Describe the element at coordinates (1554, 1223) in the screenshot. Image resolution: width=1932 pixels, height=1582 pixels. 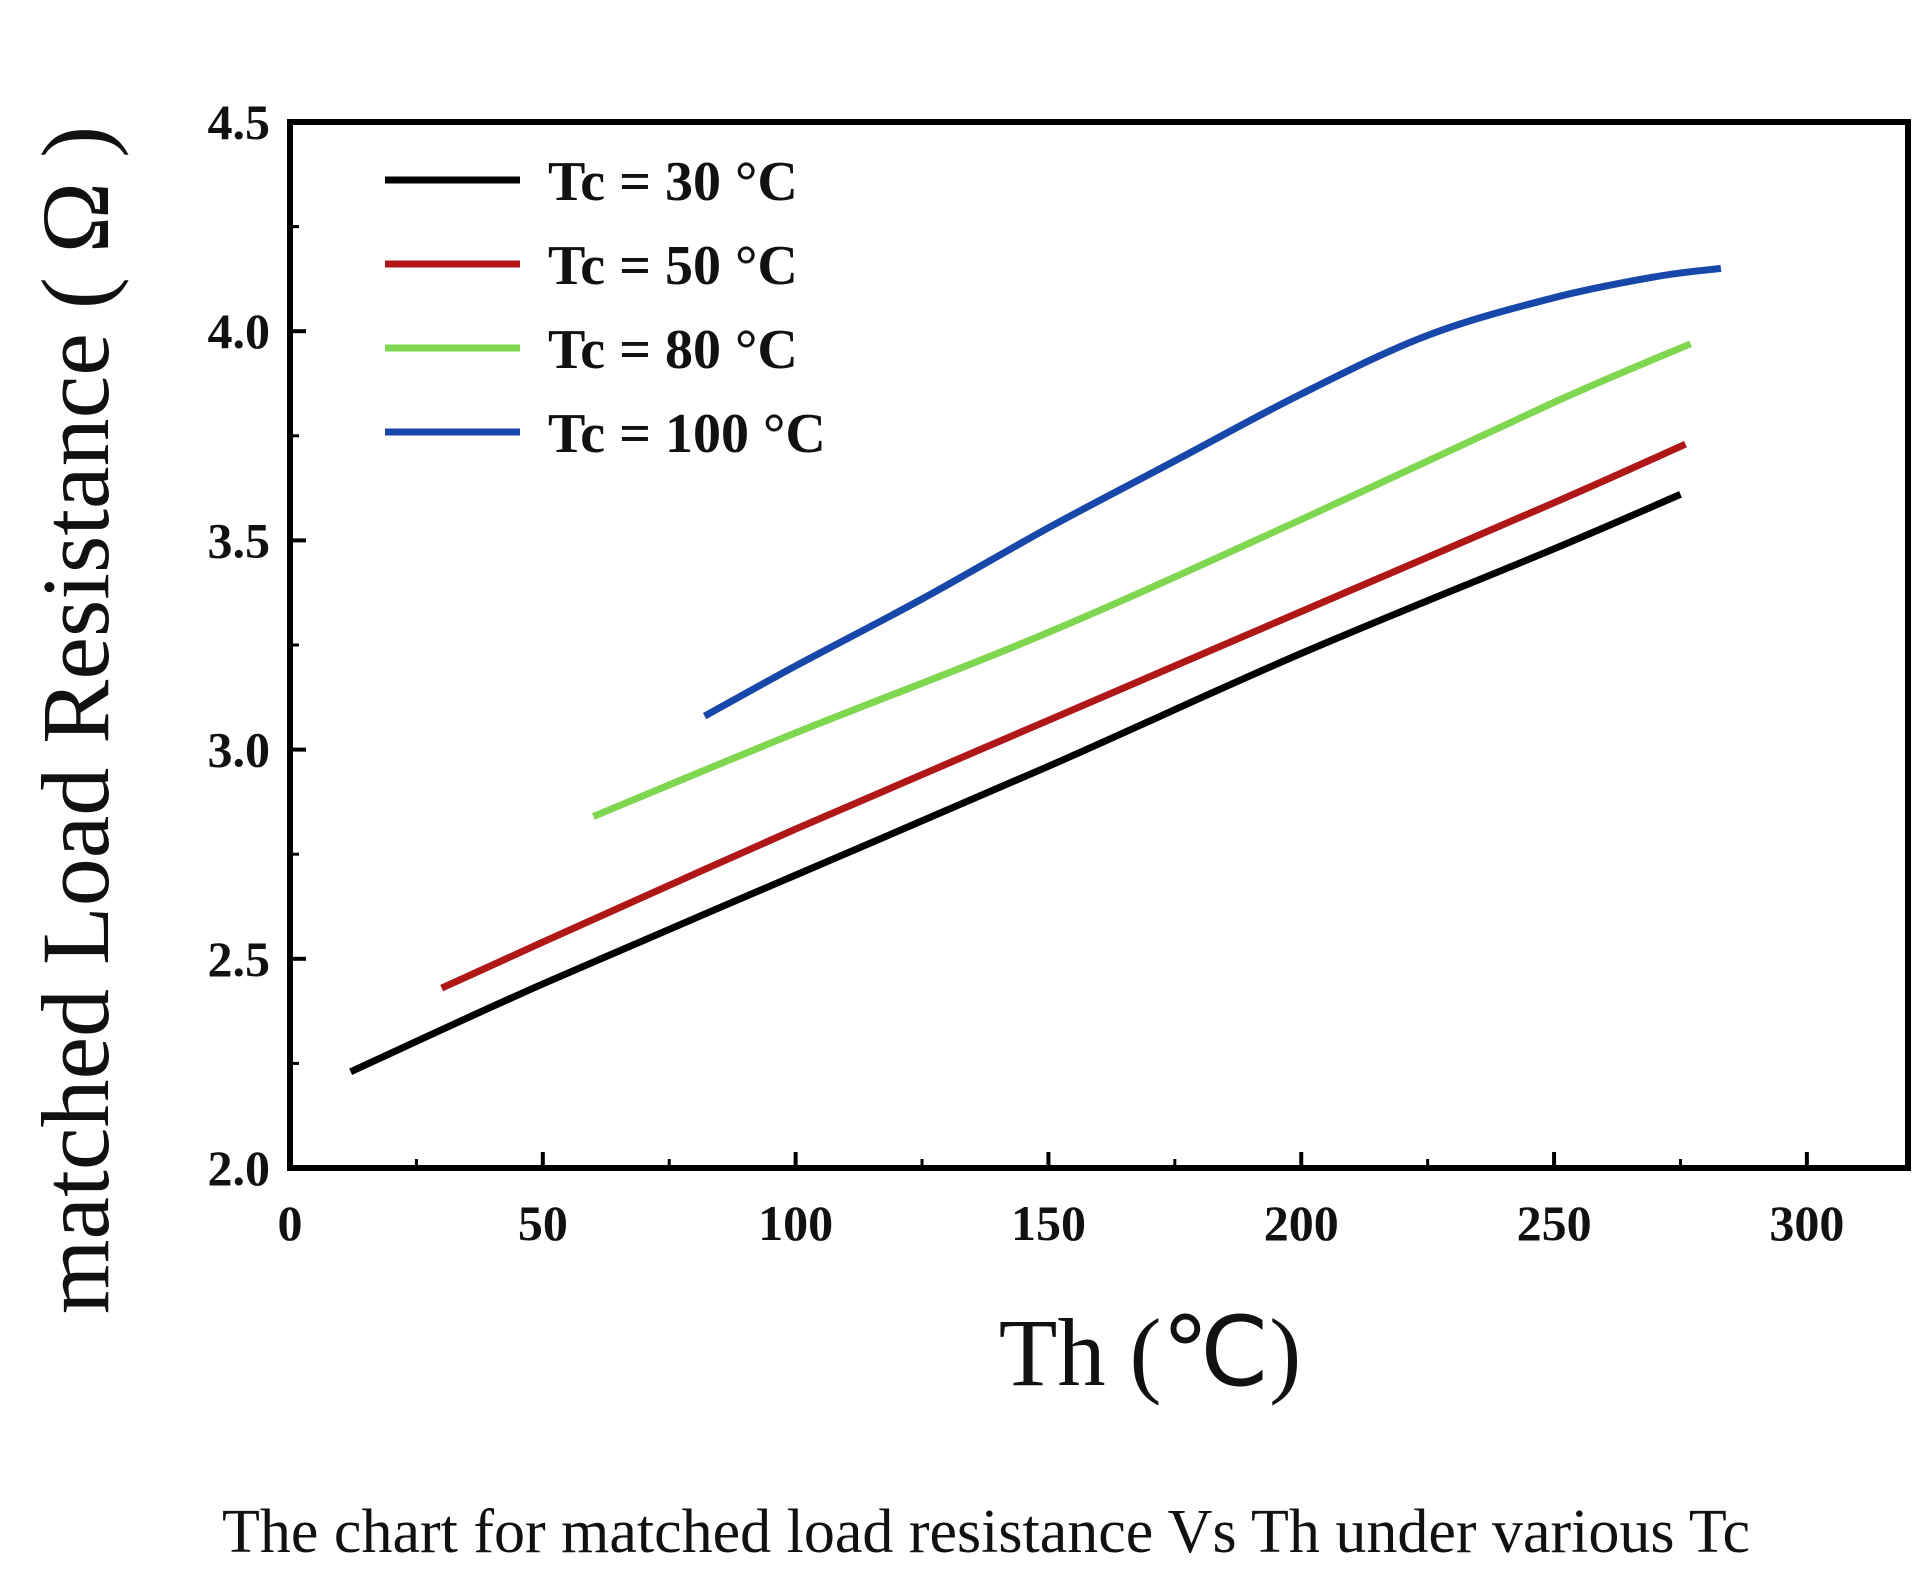
I see `x-tick-label: 250` at that location.